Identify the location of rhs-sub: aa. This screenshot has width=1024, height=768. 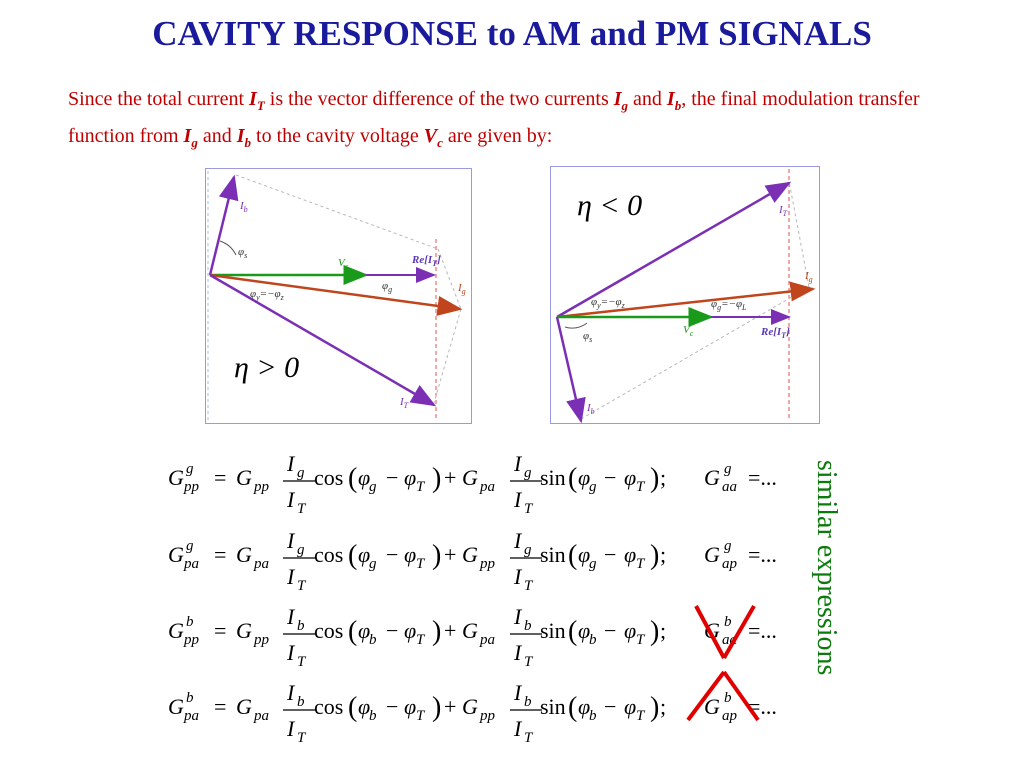
(729, 487).